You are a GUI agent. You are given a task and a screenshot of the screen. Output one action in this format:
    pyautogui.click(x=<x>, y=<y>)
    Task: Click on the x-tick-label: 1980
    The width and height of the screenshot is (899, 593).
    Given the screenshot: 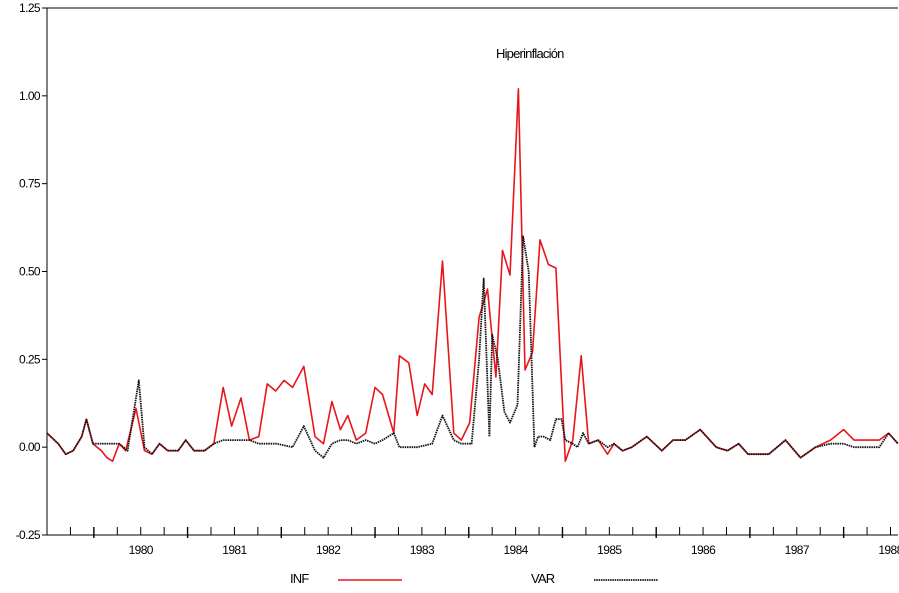 What is the action you would take?
    pyautogui.click(x=141, y=550)
    